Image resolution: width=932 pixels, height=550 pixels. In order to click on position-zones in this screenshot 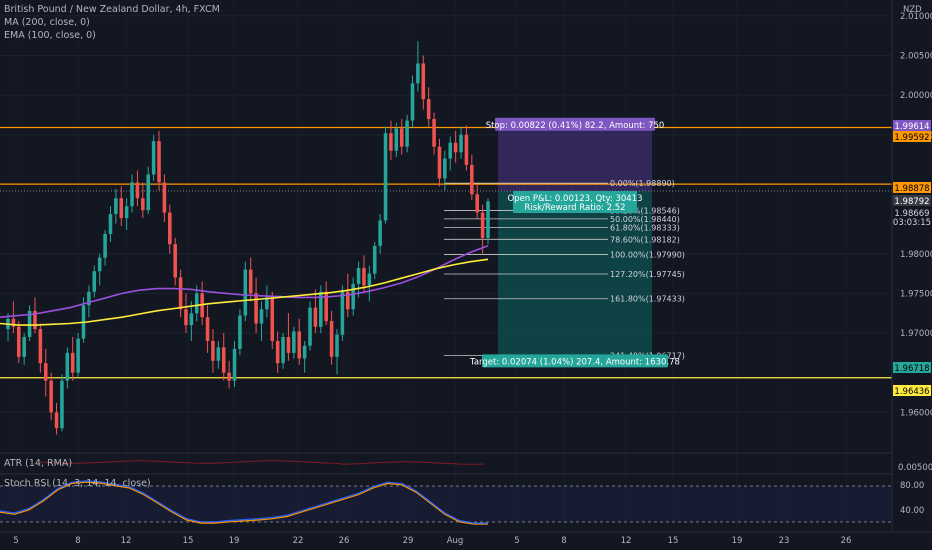, I will do `click(575, 240)`.